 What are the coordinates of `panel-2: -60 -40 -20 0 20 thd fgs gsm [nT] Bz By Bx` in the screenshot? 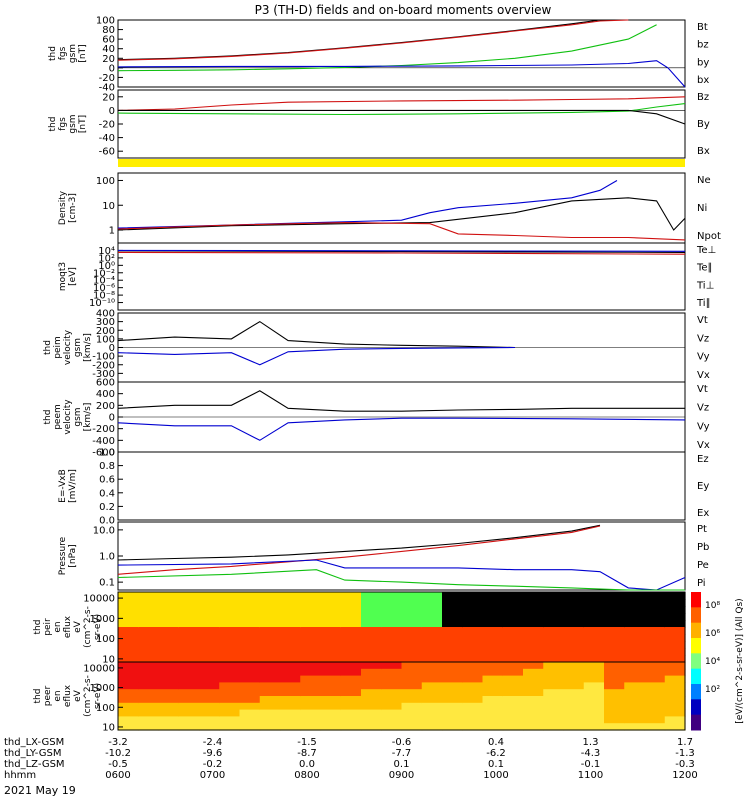 It's located at (379, 124).